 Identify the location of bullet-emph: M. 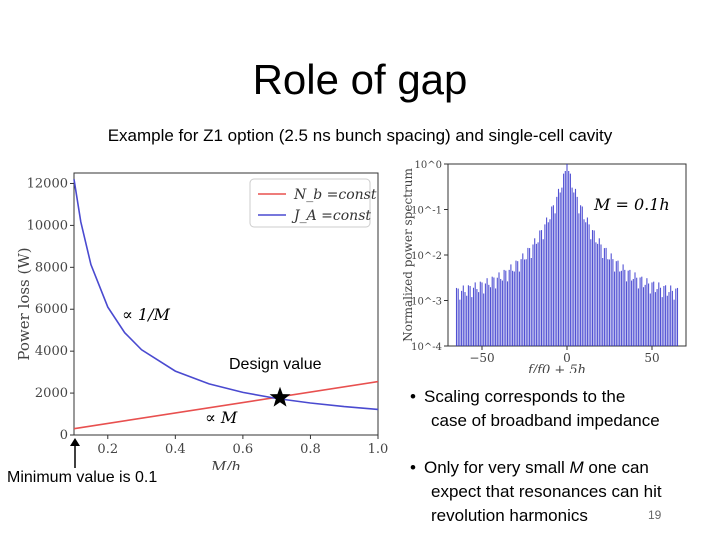
(576, 467).